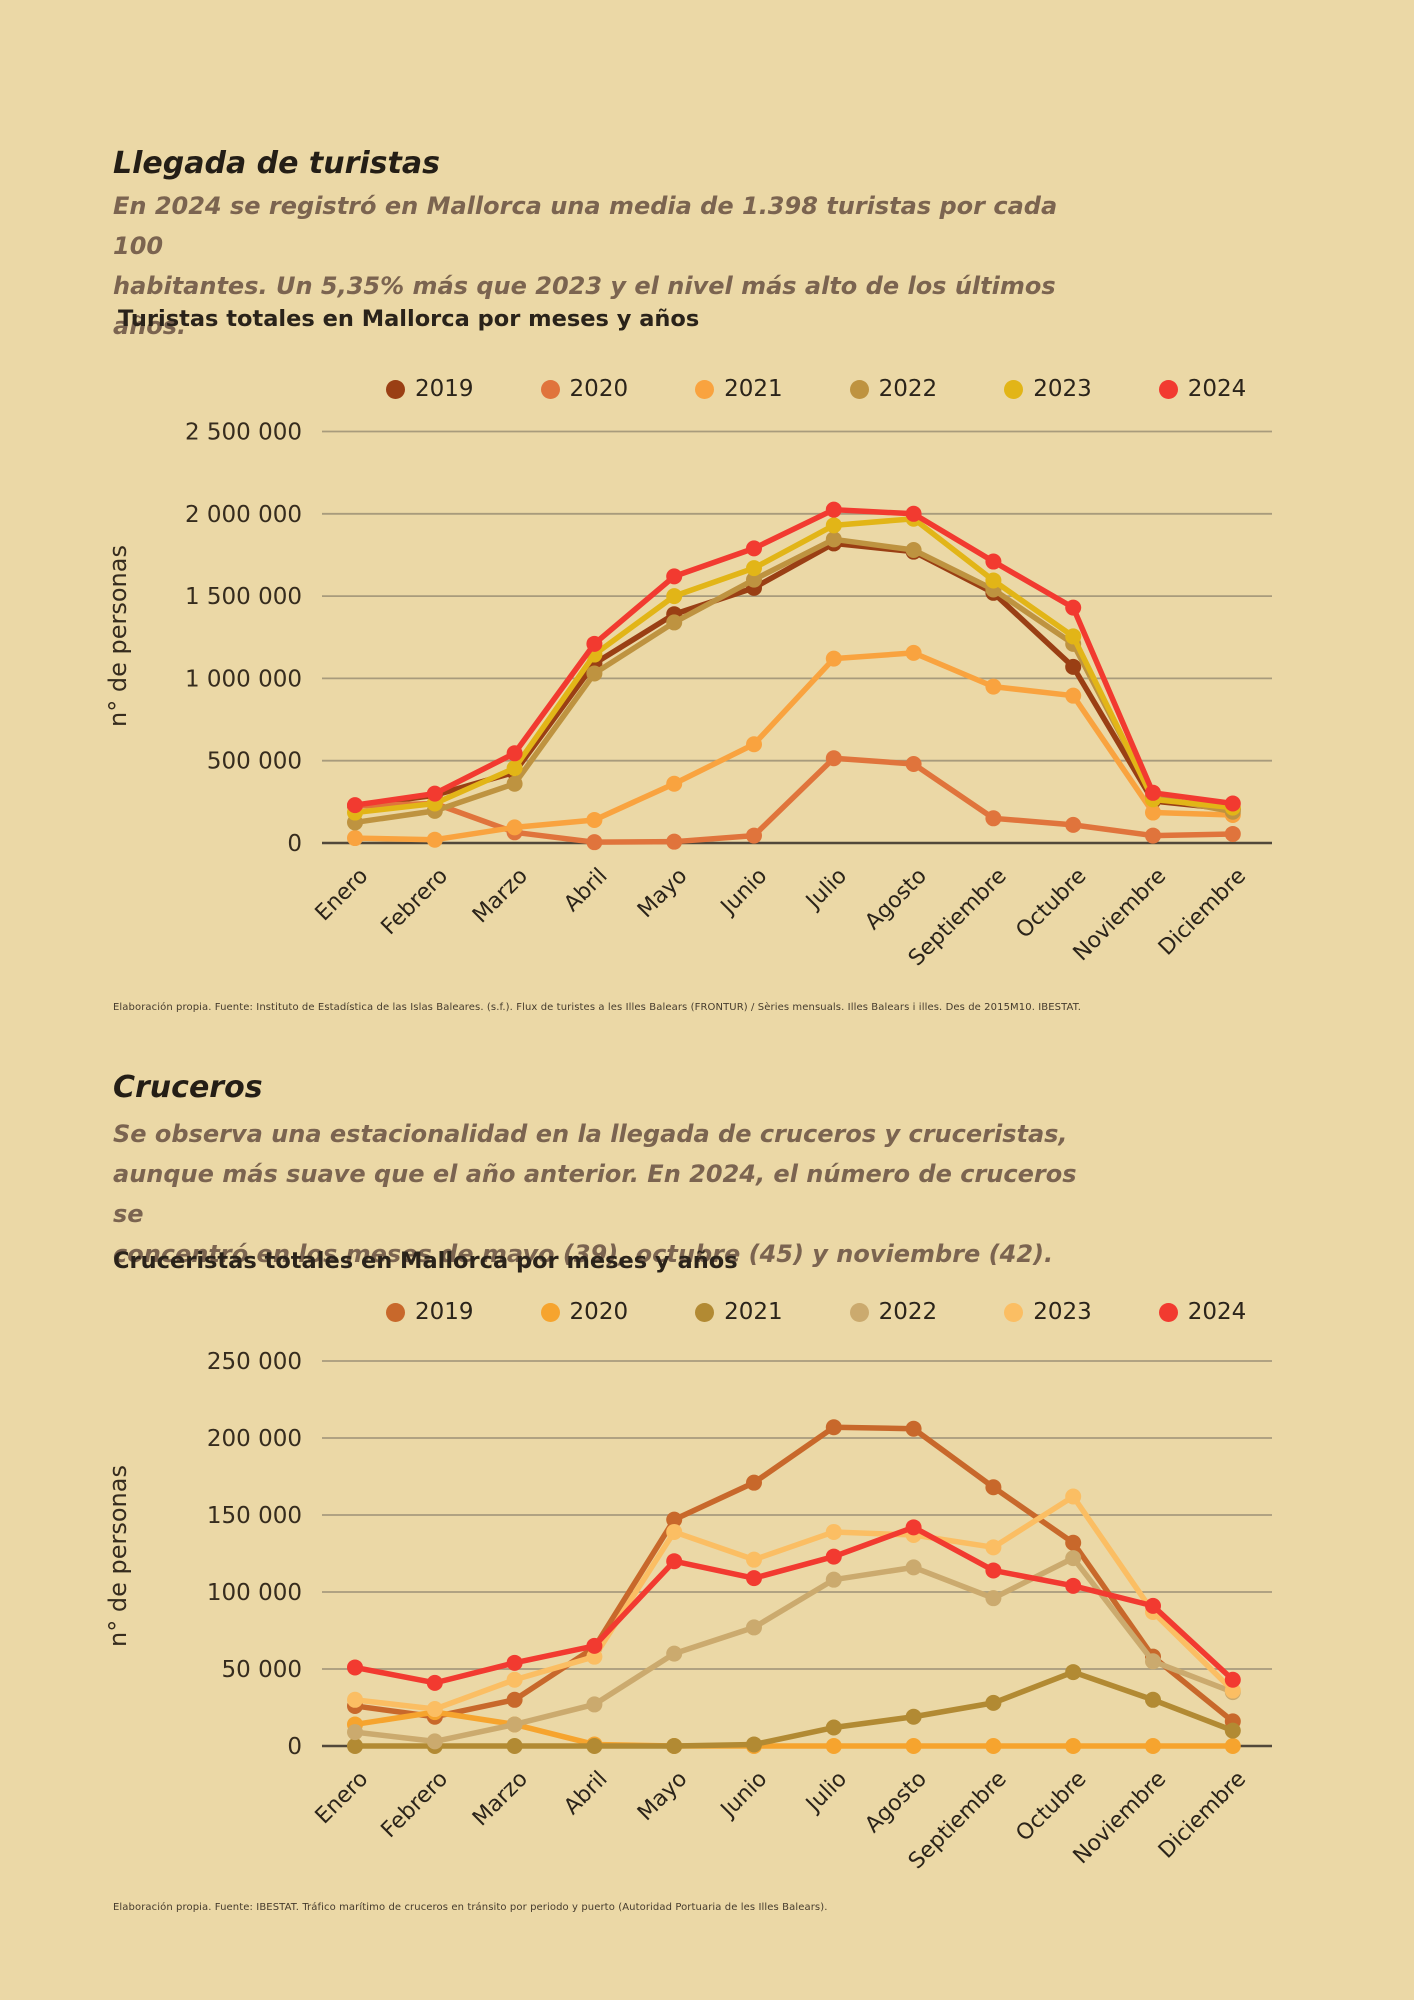 The width and height of the screenshot is (1414, 2000). Describe the element at coordinates (908, 1312) in the screenshot. I see `legend-year-label: 2022` at that location.